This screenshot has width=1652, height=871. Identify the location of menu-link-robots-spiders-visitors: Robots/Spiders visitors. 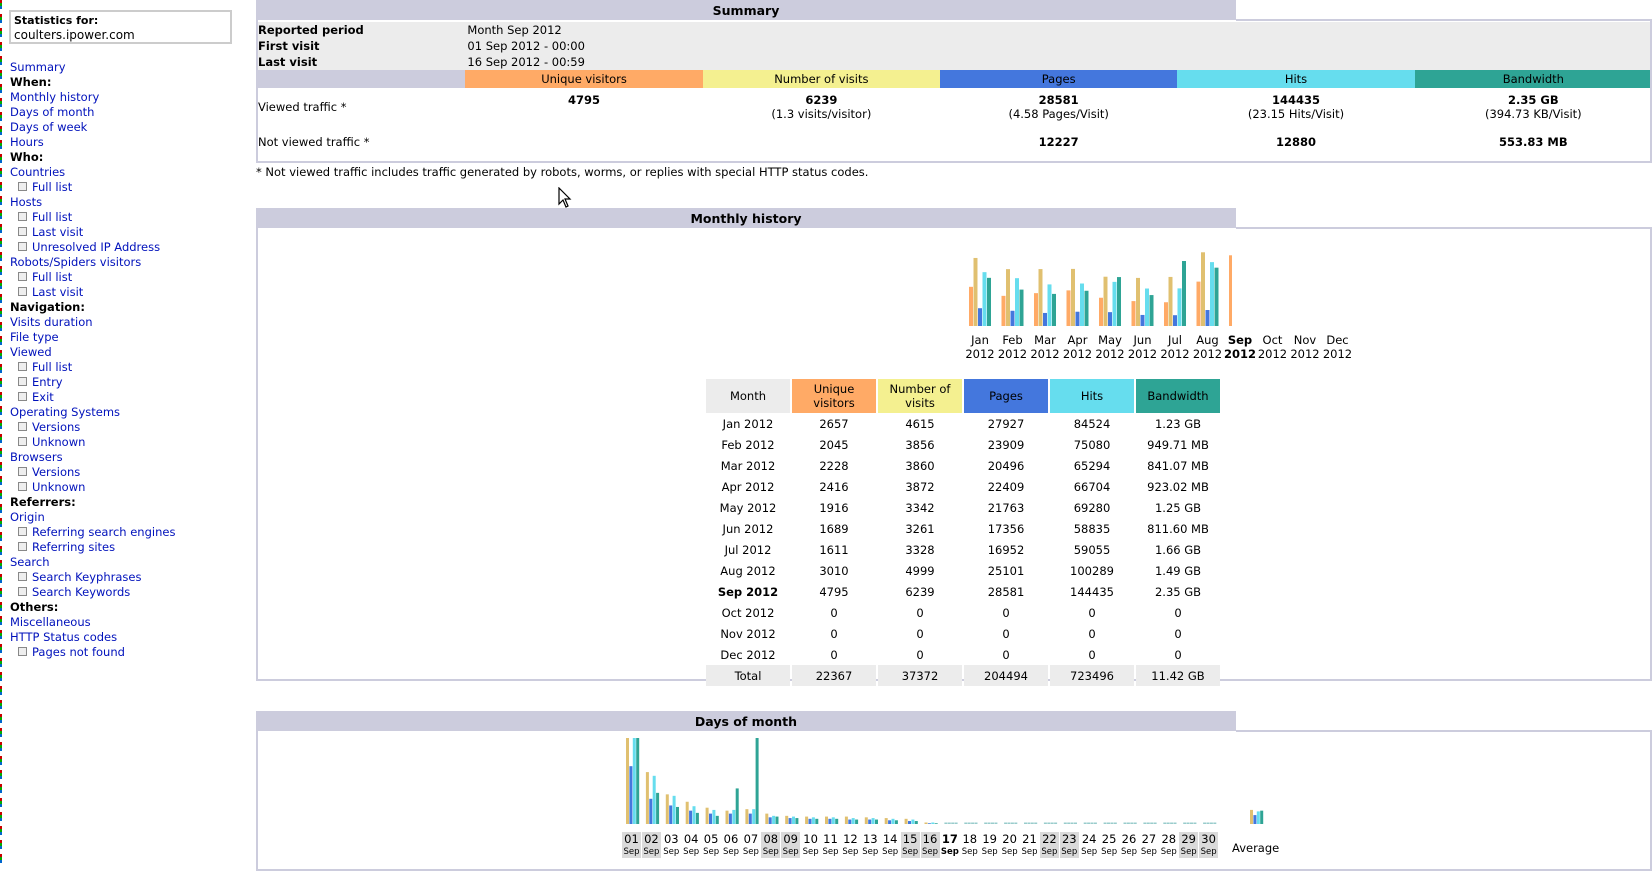
(92, 262).